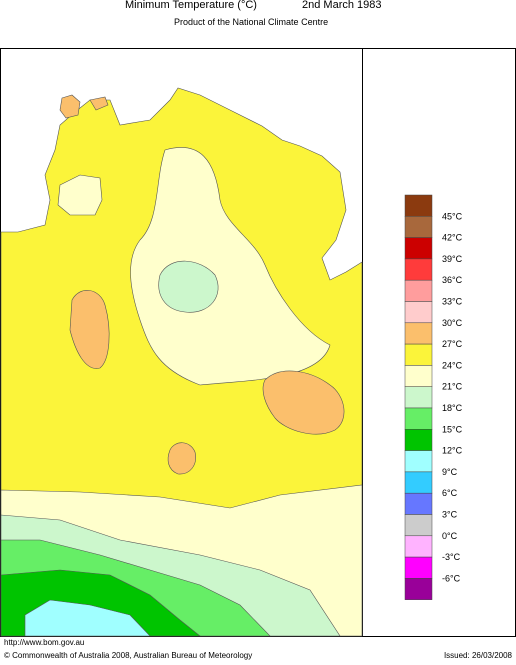 The image size is (516, 665). I want to click on cool-patch, so click(188, 286).